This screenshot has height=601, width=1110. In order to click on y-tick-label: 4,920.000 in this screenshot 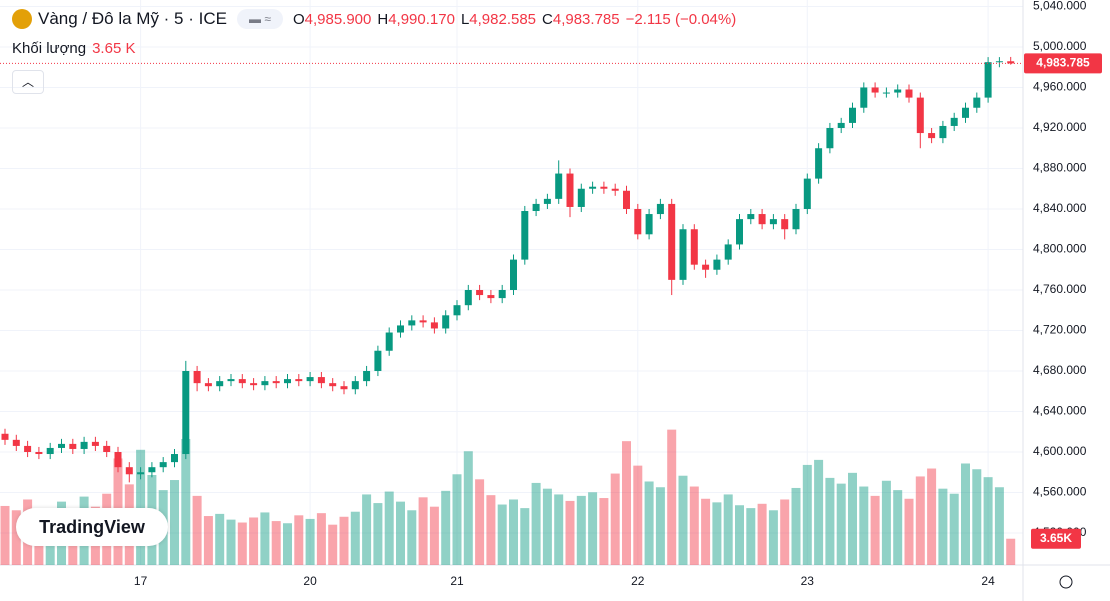, I will do `click(1060, 127)`.